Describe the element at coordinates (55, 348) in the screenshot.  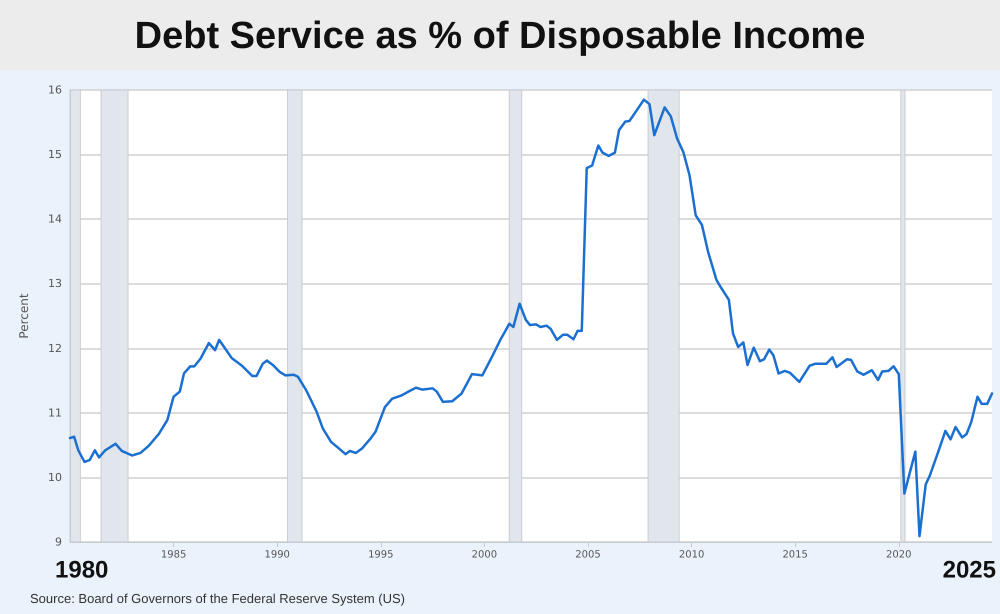
I see `y-tick-label: 12` at that location.